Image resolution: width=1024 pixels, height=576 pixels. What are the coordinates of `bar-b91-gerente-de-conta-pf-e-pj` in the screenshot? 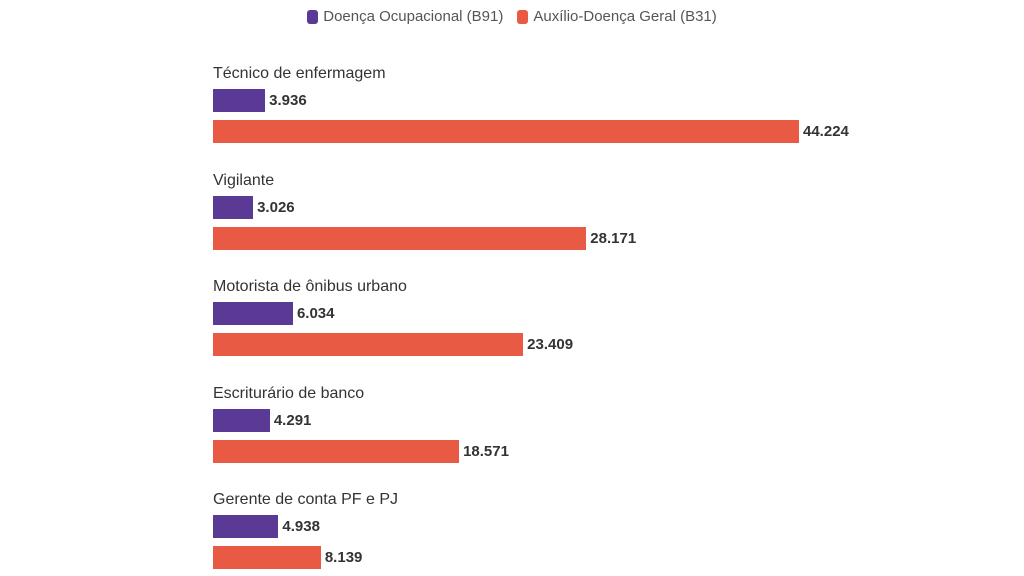 It's located at (246, 526).